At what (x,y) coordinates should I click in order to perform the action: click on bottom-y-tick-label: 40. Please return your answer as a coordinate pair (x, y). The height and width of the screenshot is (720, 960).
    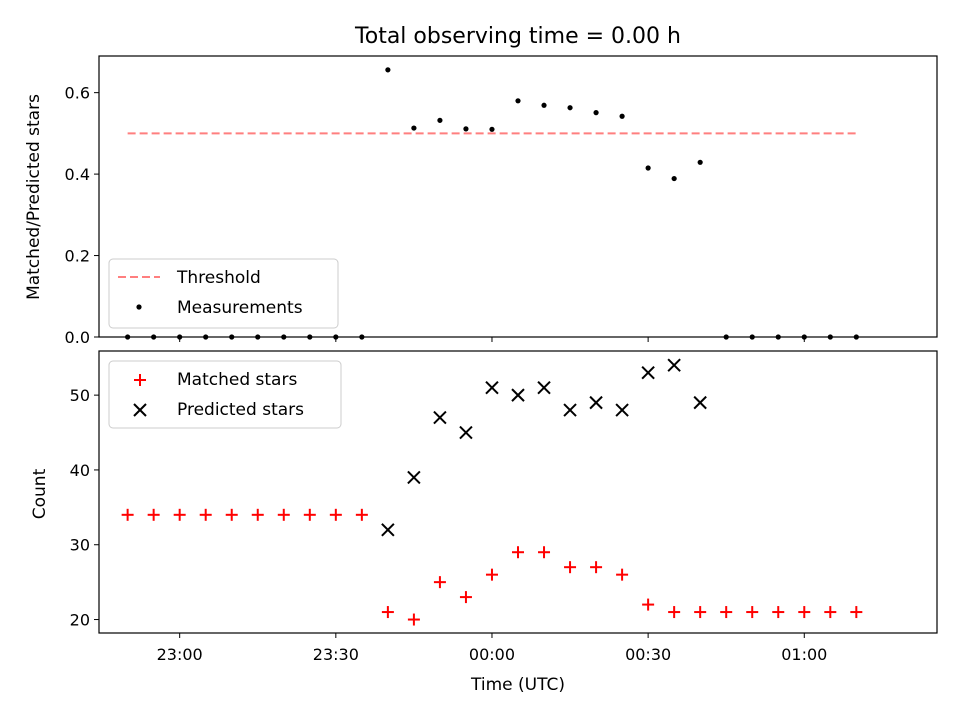
    Looking at the image, I should click on (80, 470).